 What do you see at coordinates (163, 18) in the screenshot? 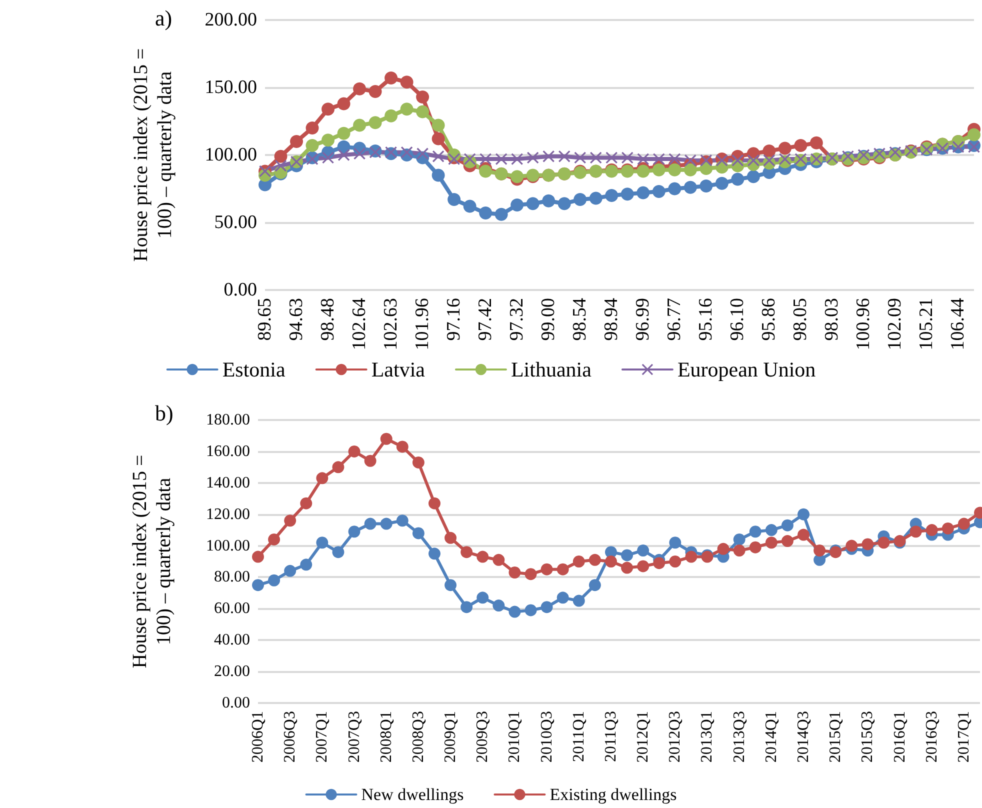
I see `chart-title: a)` at bounding box center [163, 18].